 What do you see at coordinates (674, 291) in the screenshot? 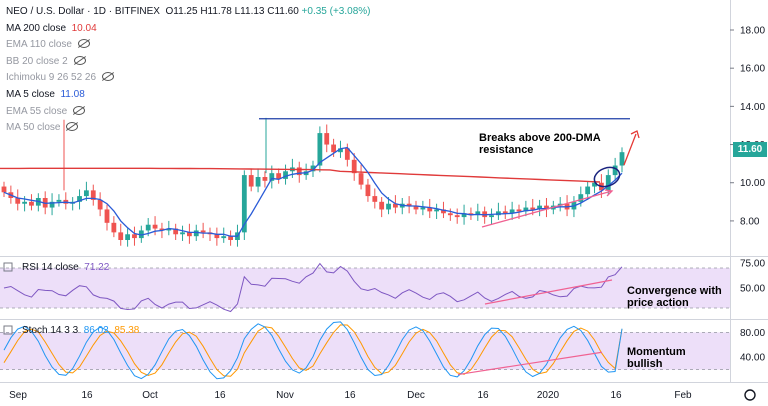
I see `rsi-annotation-line1: Convergence with` at bounding box center [674, 291].